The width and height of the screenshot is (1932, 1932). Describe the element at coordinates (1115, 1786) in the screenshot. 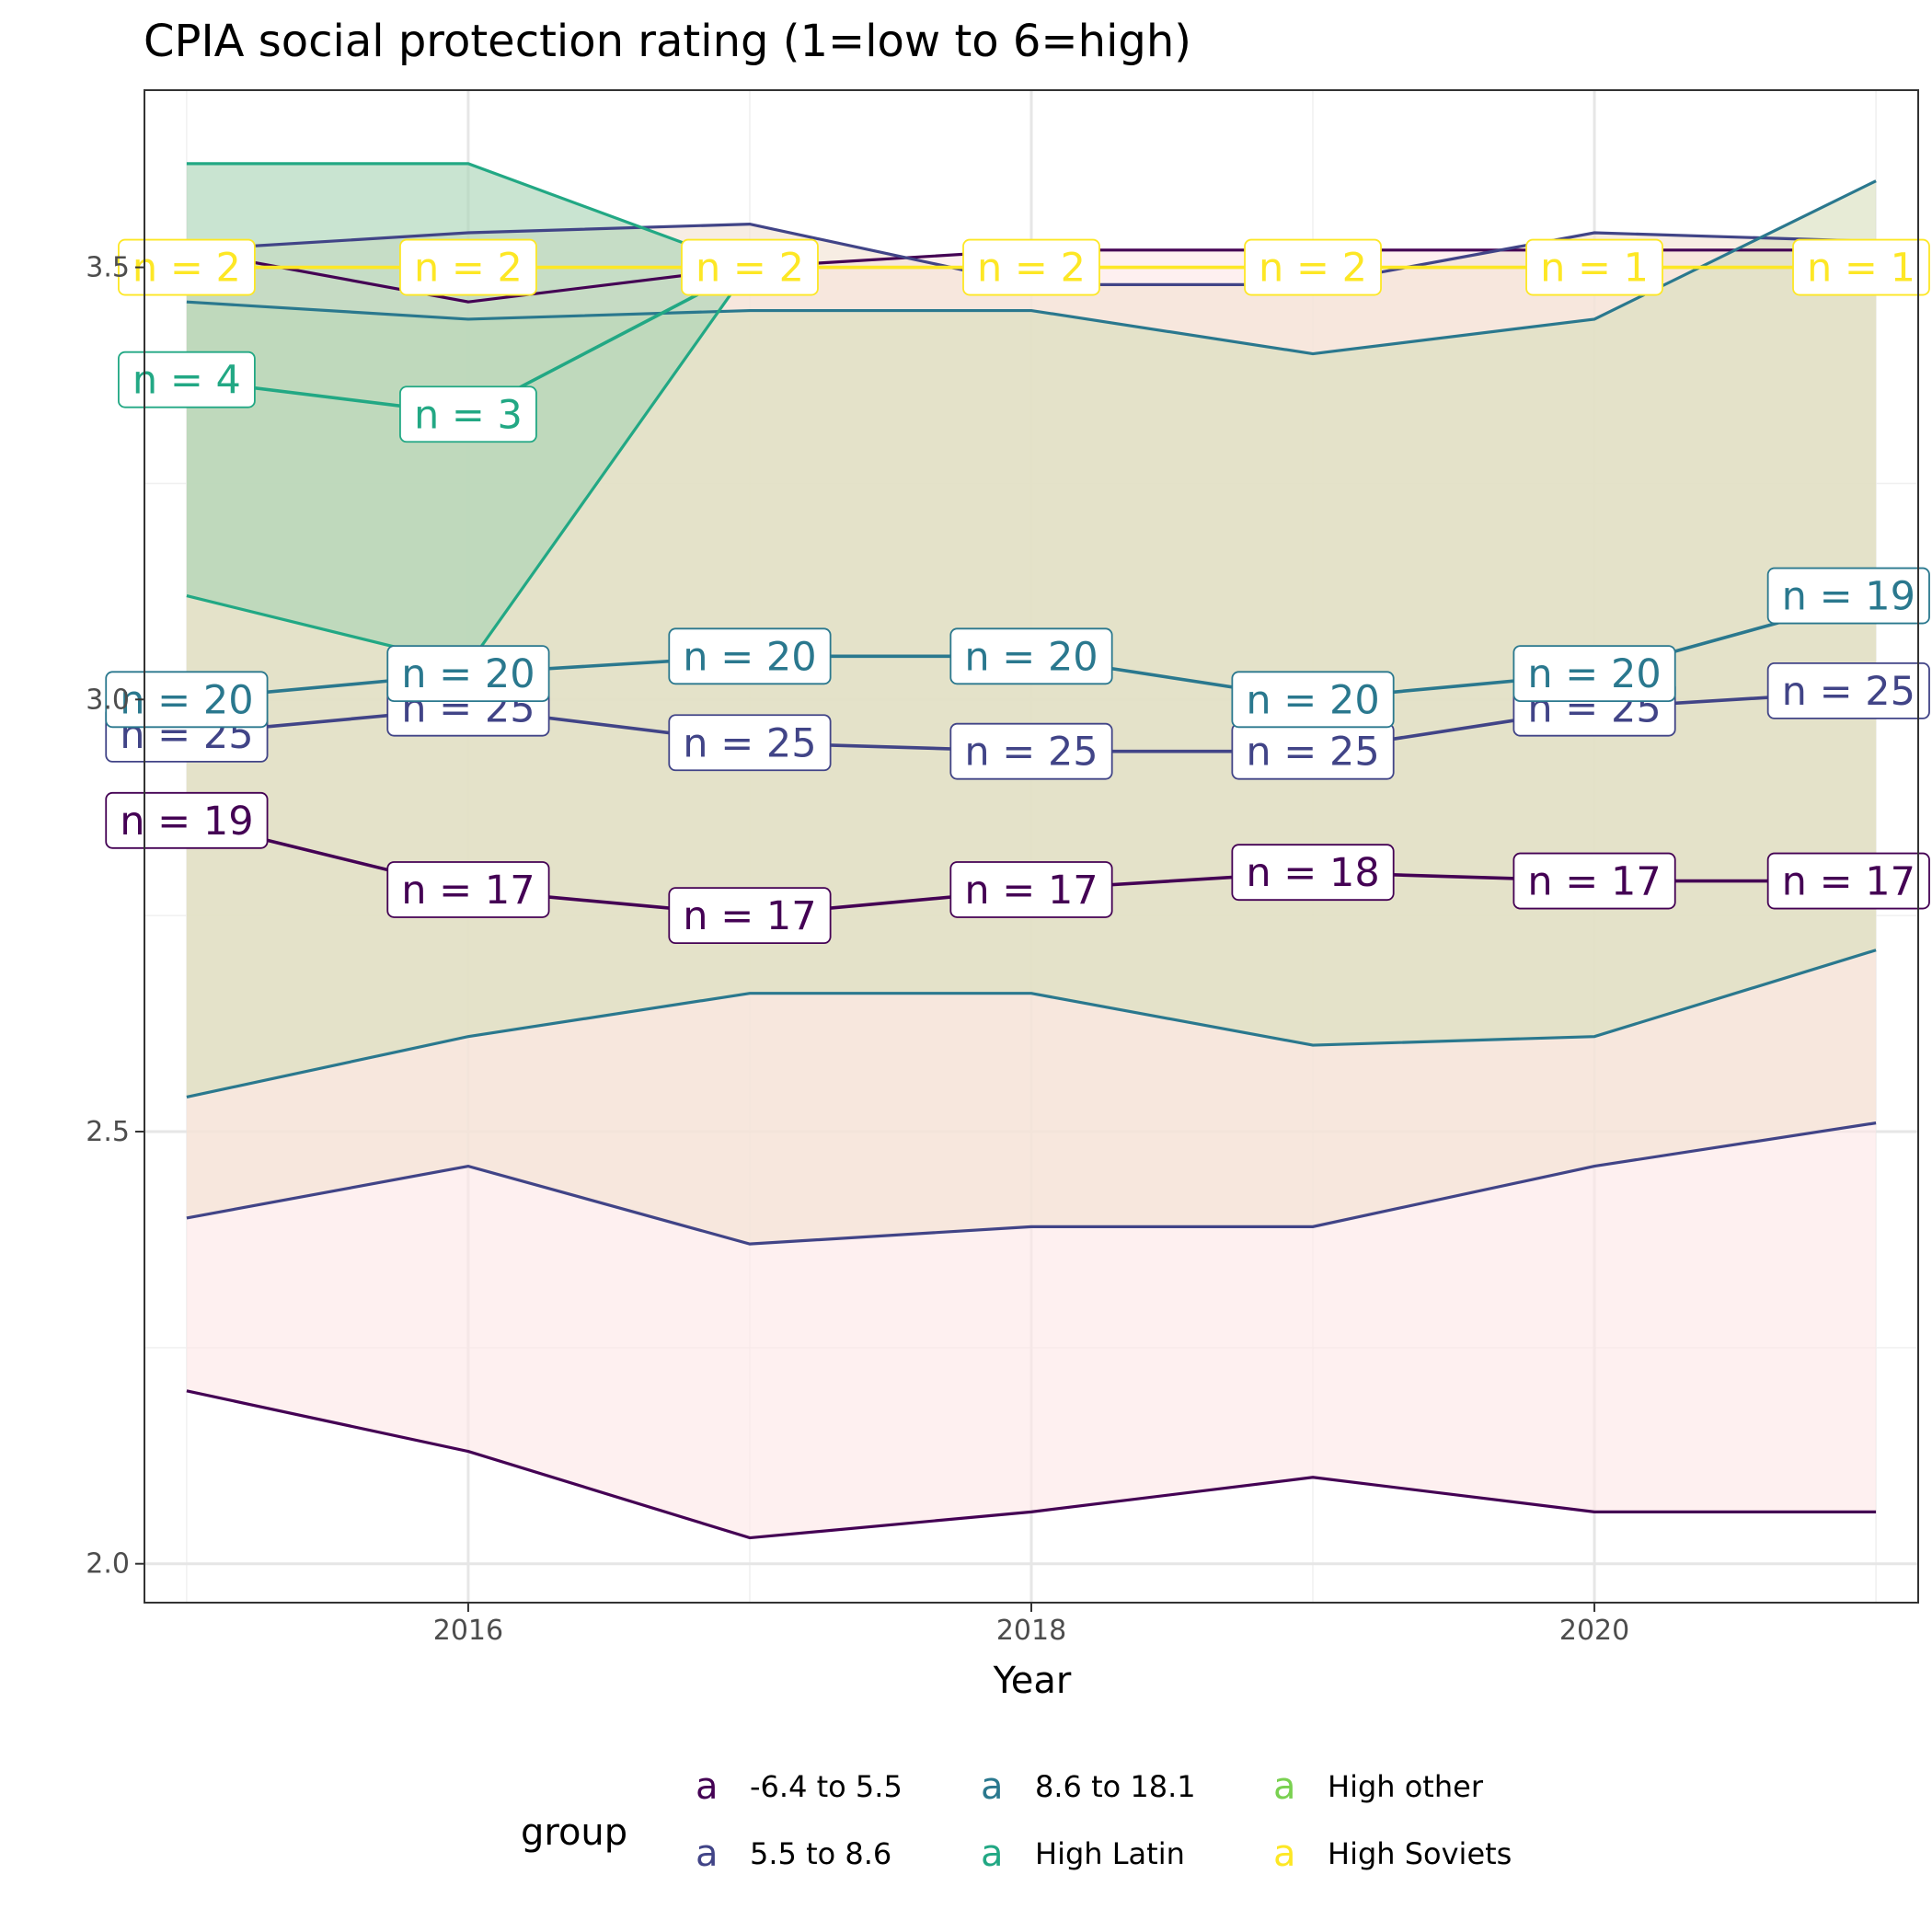

I see `legend-label: 8.6 to 18.1` at that location.